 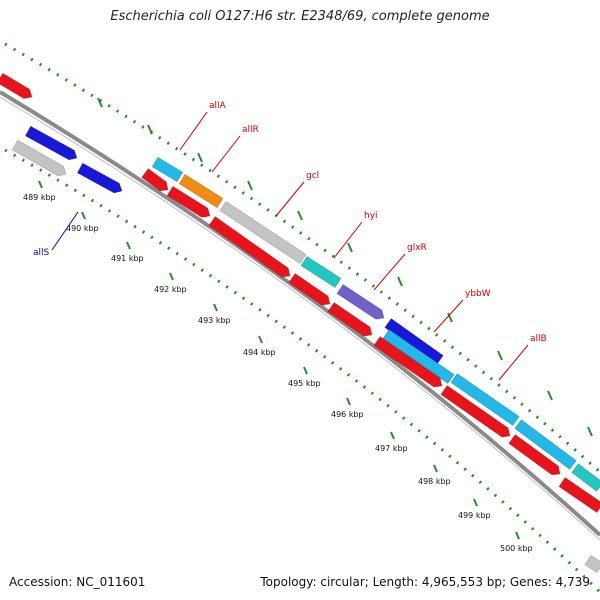 I want to click on gene-label: allR, so click(x=250, y=130).